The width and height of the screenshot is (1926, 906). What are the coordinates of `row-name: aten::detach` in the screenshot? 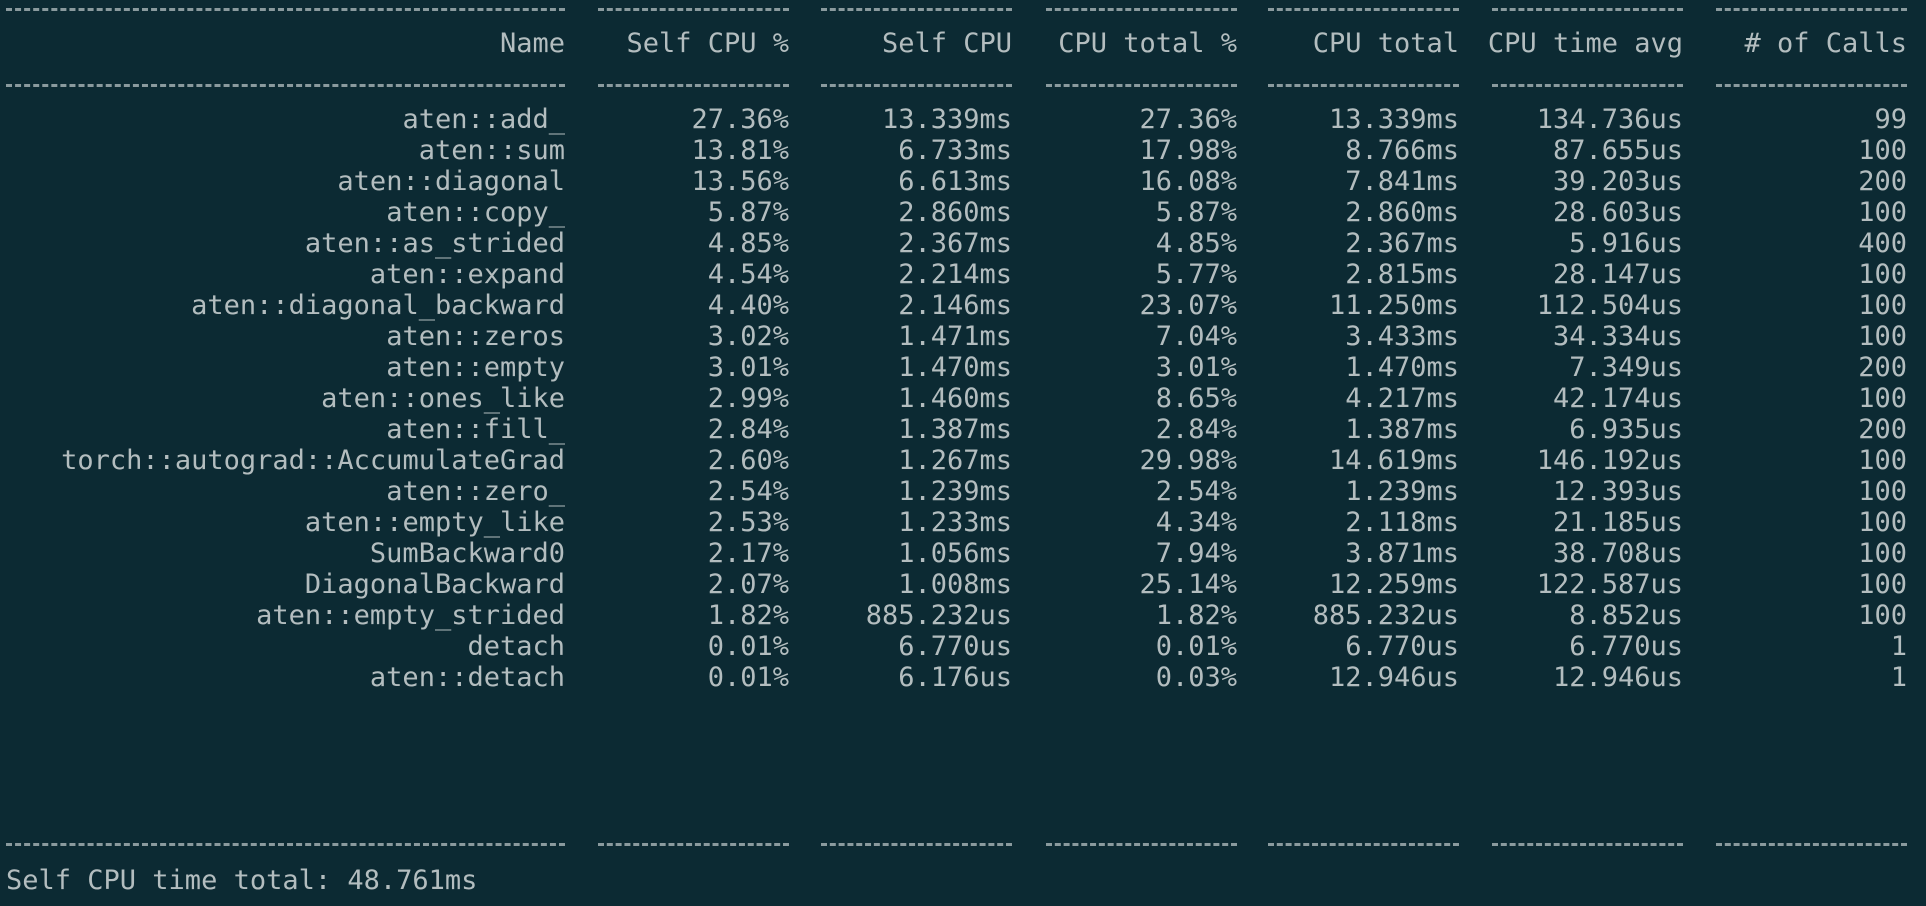 It's located at (467, 677).